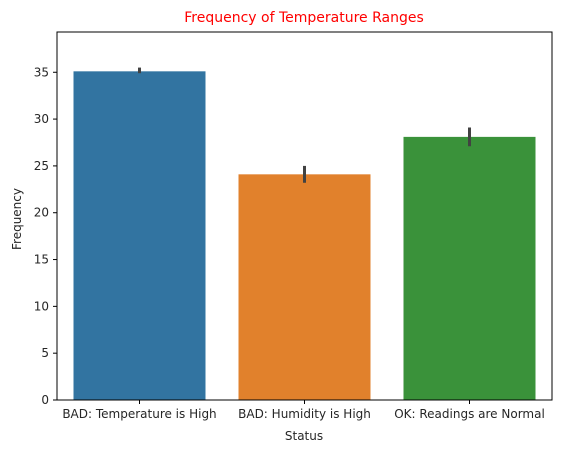 The height and width of the screenshot is (453, 572). Describe the element at coordinates (45, 236) in the screenshot. I see `y-ticks-layer: 0 5 10 15 20 25 30 35` at that location.